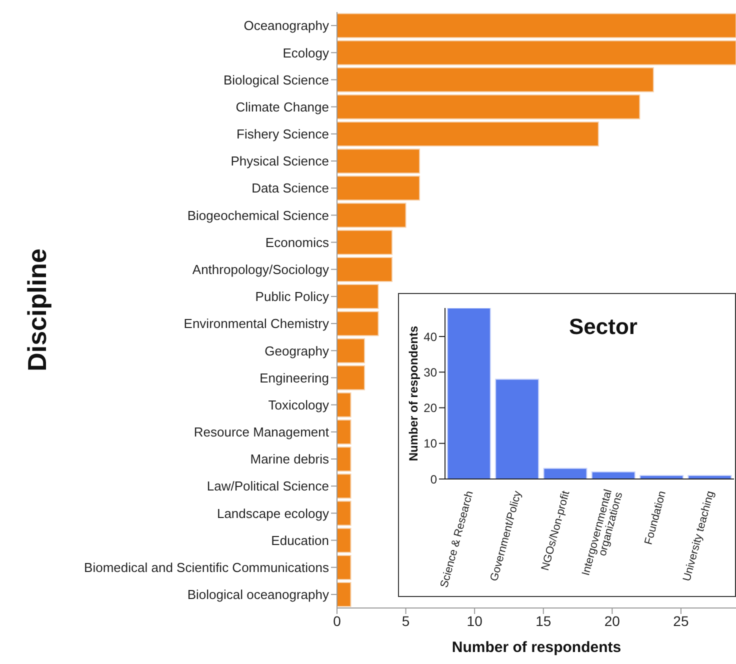  Describe the element at coordinates (297, 350) in the screenshot. I see `y-tick-label: Geography` at that location.